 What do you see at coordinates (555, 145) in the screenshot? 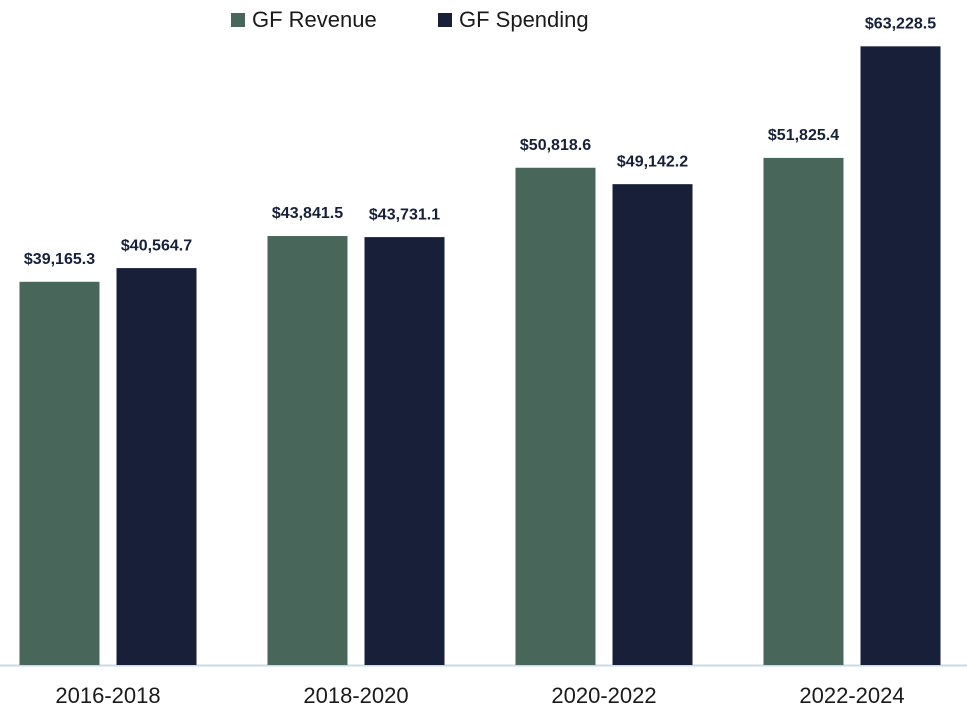
I see `value-label: $50,818.6` at bounding box center [555, 145].